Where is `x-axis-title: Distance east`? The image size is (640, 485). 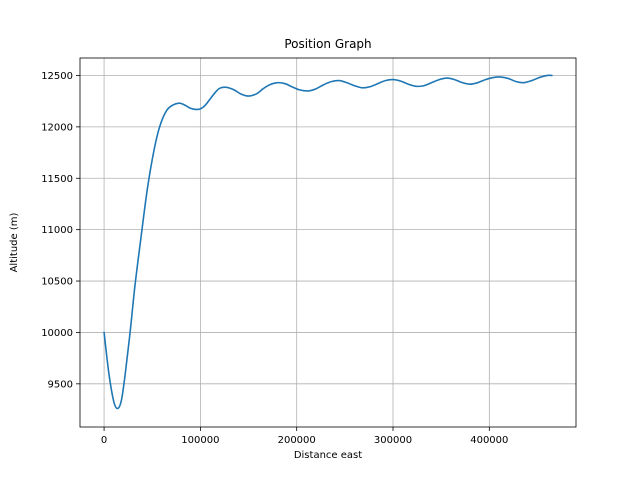
x-axis-title: Distance east is located at coordinates (328, 455).